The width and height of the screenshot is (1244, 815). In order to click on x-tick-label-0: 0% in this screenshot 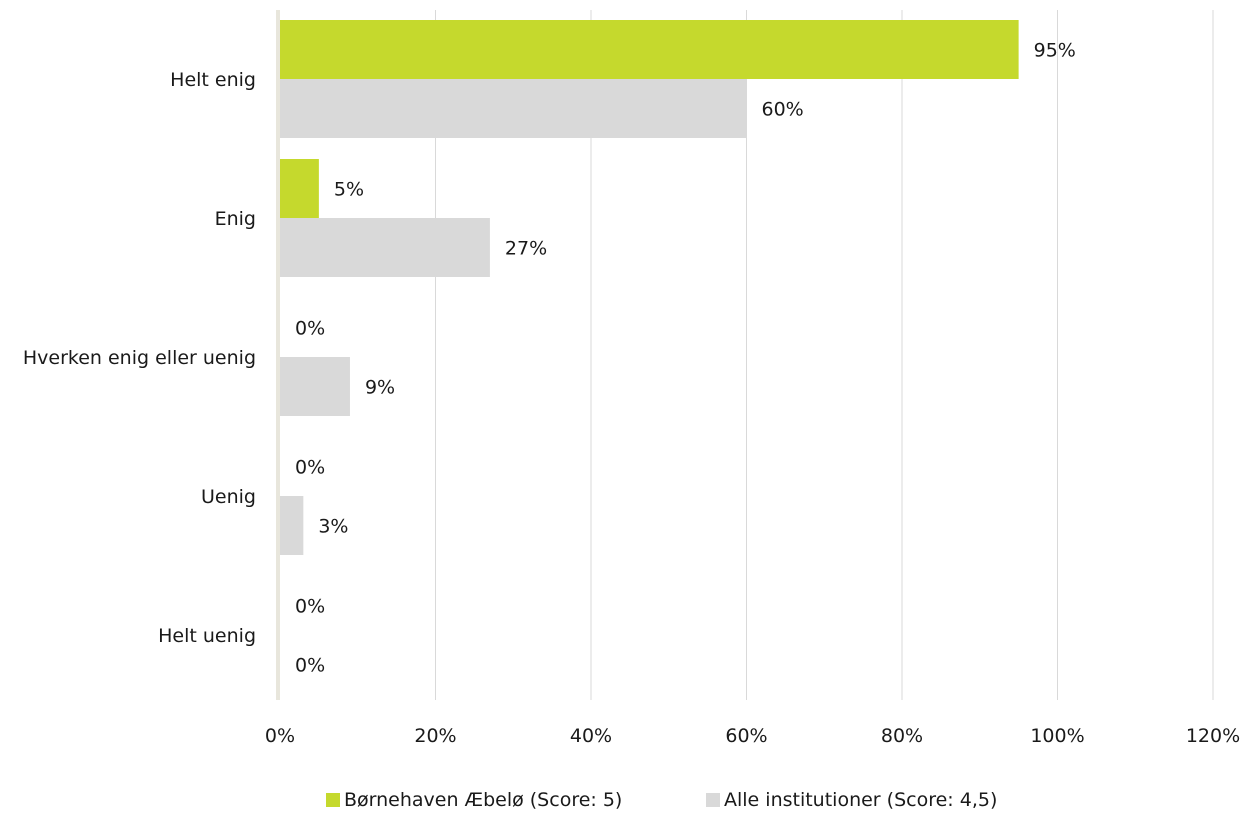, I will do `click(280, 736)`.